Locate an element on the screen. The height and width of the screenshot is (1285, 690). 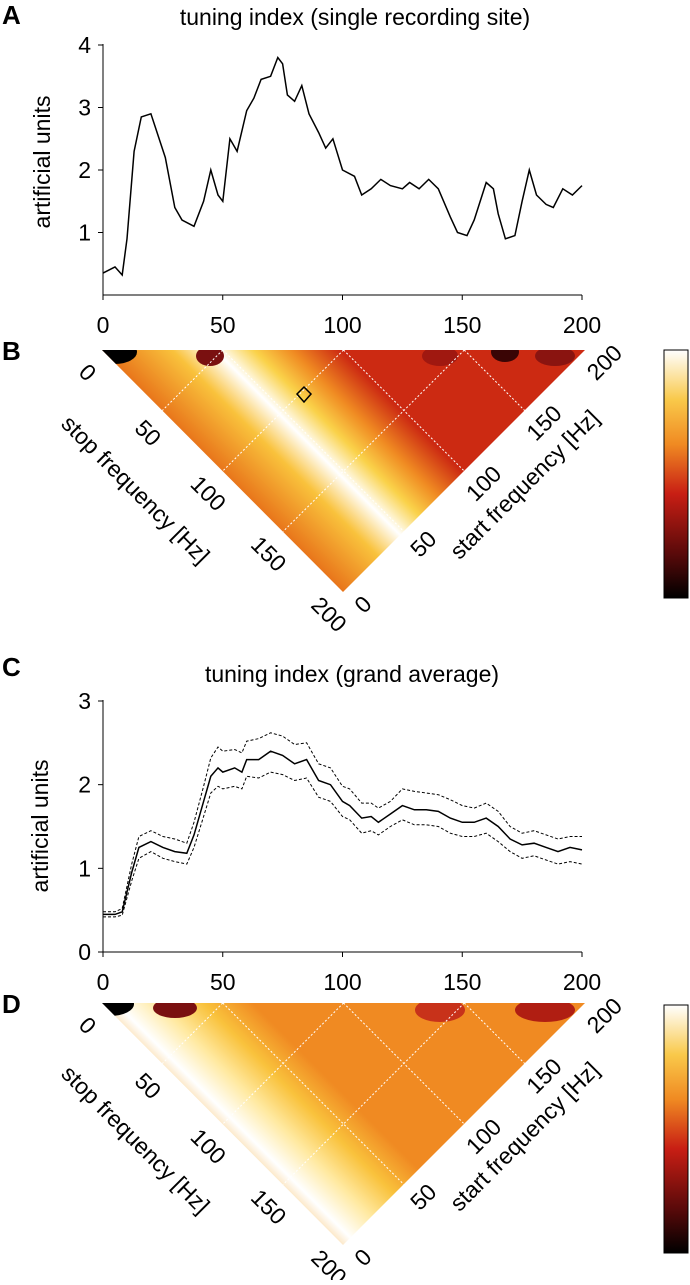
series-line-c-mean is located at coordinates (343, 833).